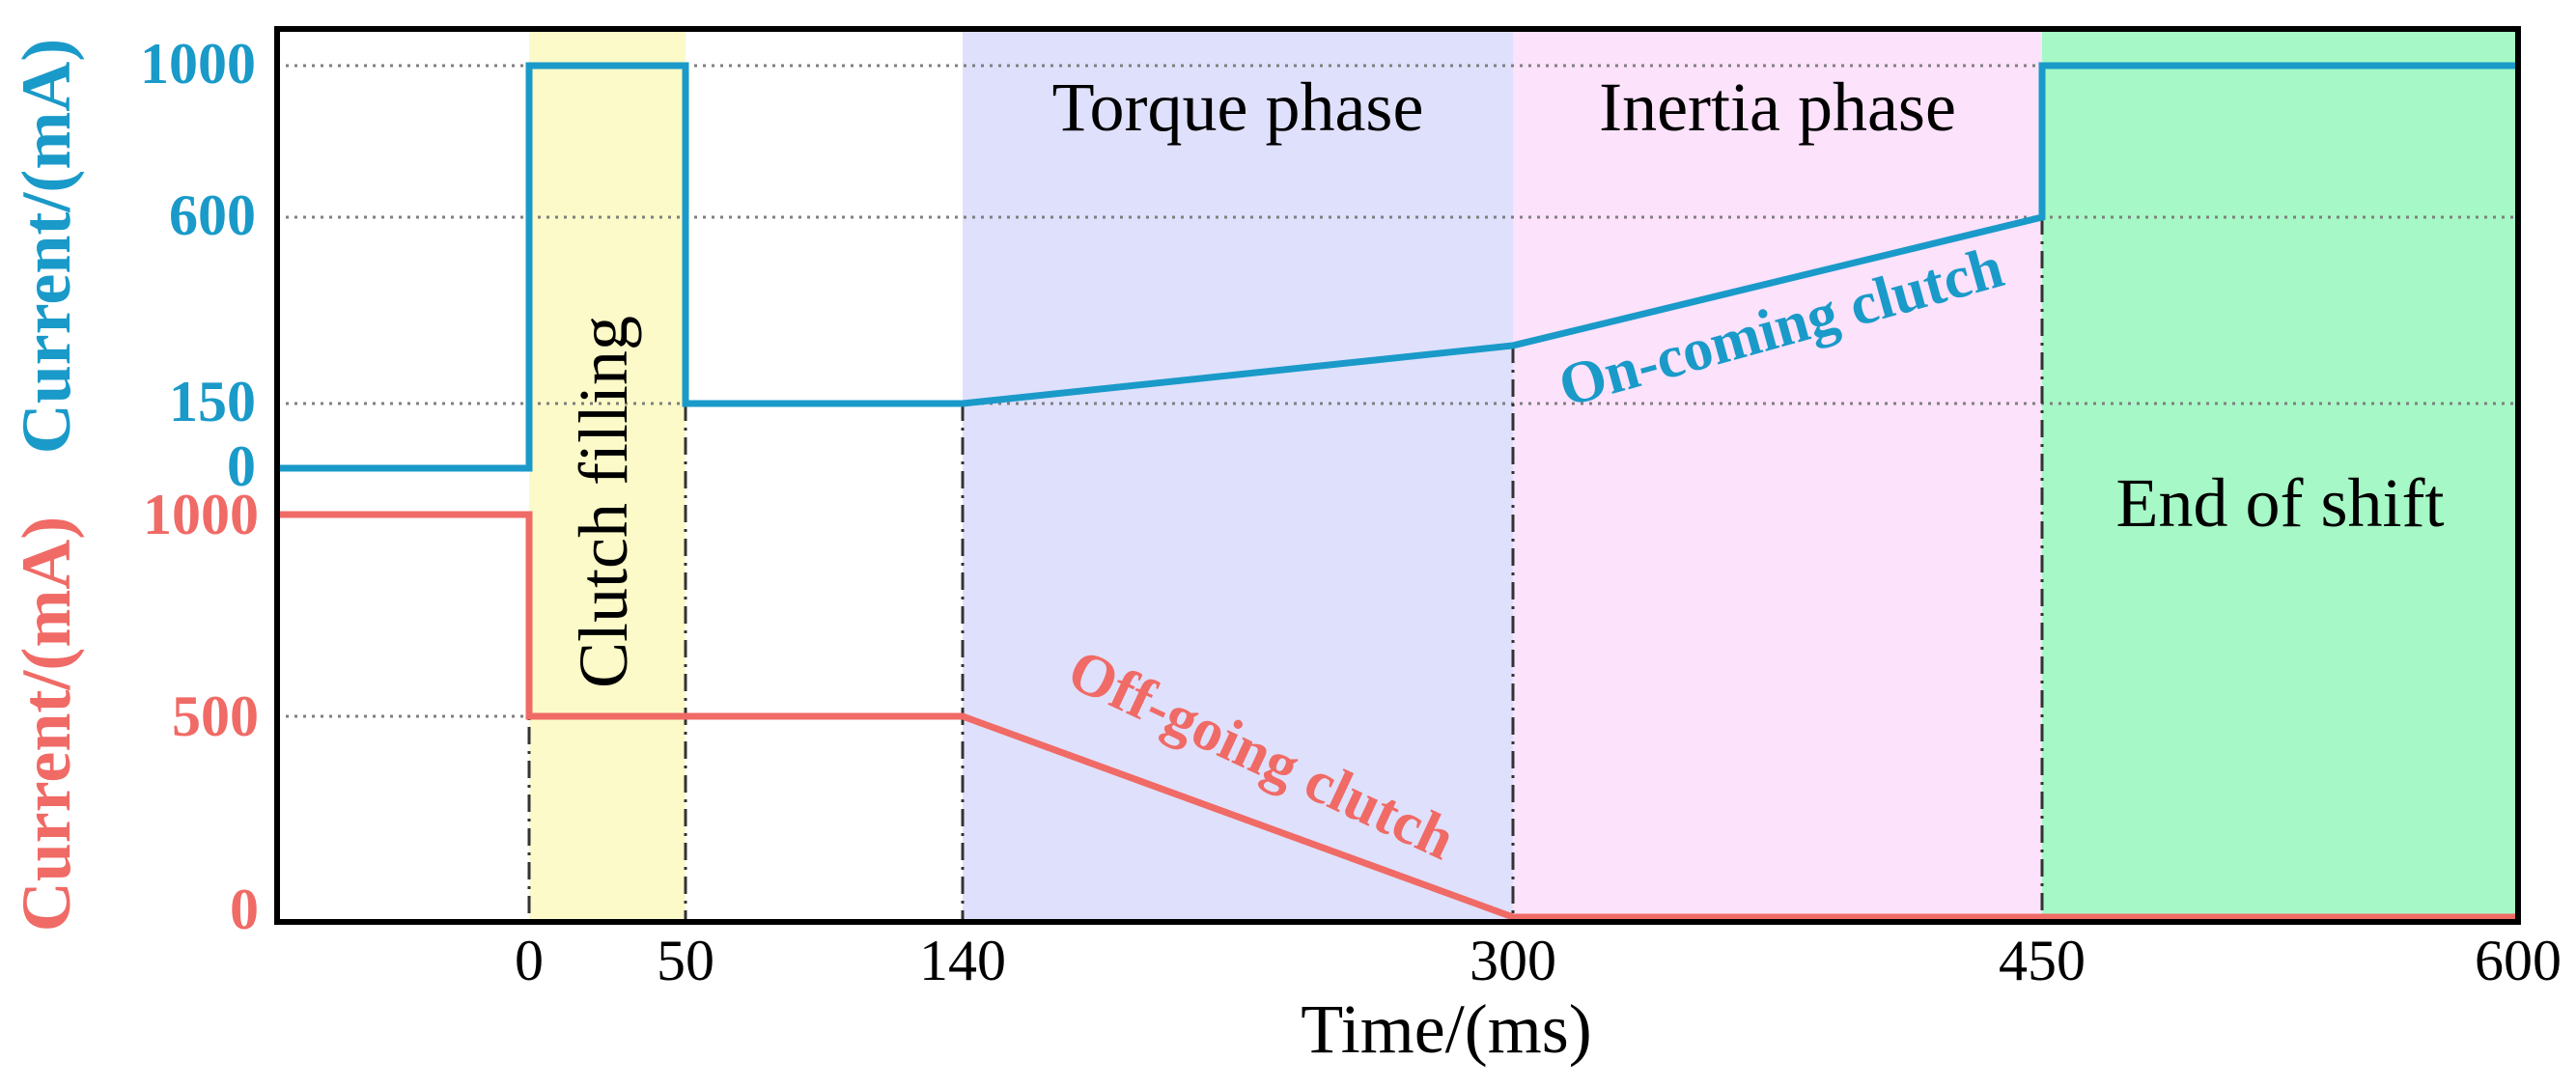 The width and height of the screenshot is (2576, 1087). I want to click on y-tick-oncoming-150: 150, so click(213, 402).